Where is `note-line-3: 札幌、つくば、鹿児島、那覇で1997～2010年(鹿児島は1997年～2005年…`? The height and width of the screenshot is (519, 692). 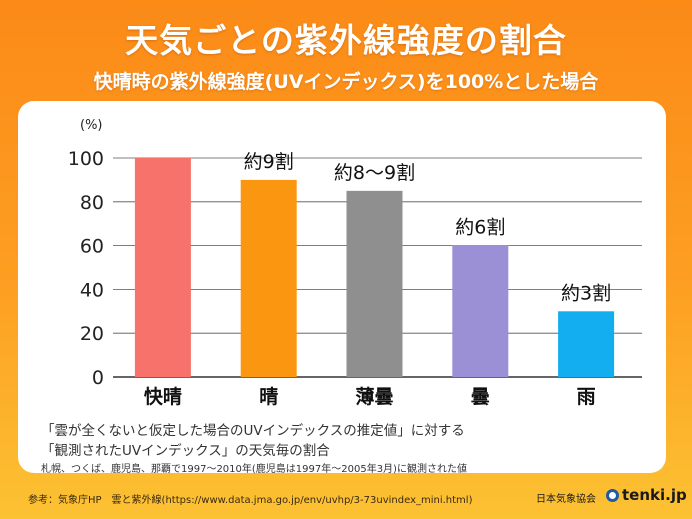
note-line-3: 札幌、つくば、鹿児島、那覇で1997～2010年(鹿児島は1997年～2005年… is located at coordinates (254, 469).